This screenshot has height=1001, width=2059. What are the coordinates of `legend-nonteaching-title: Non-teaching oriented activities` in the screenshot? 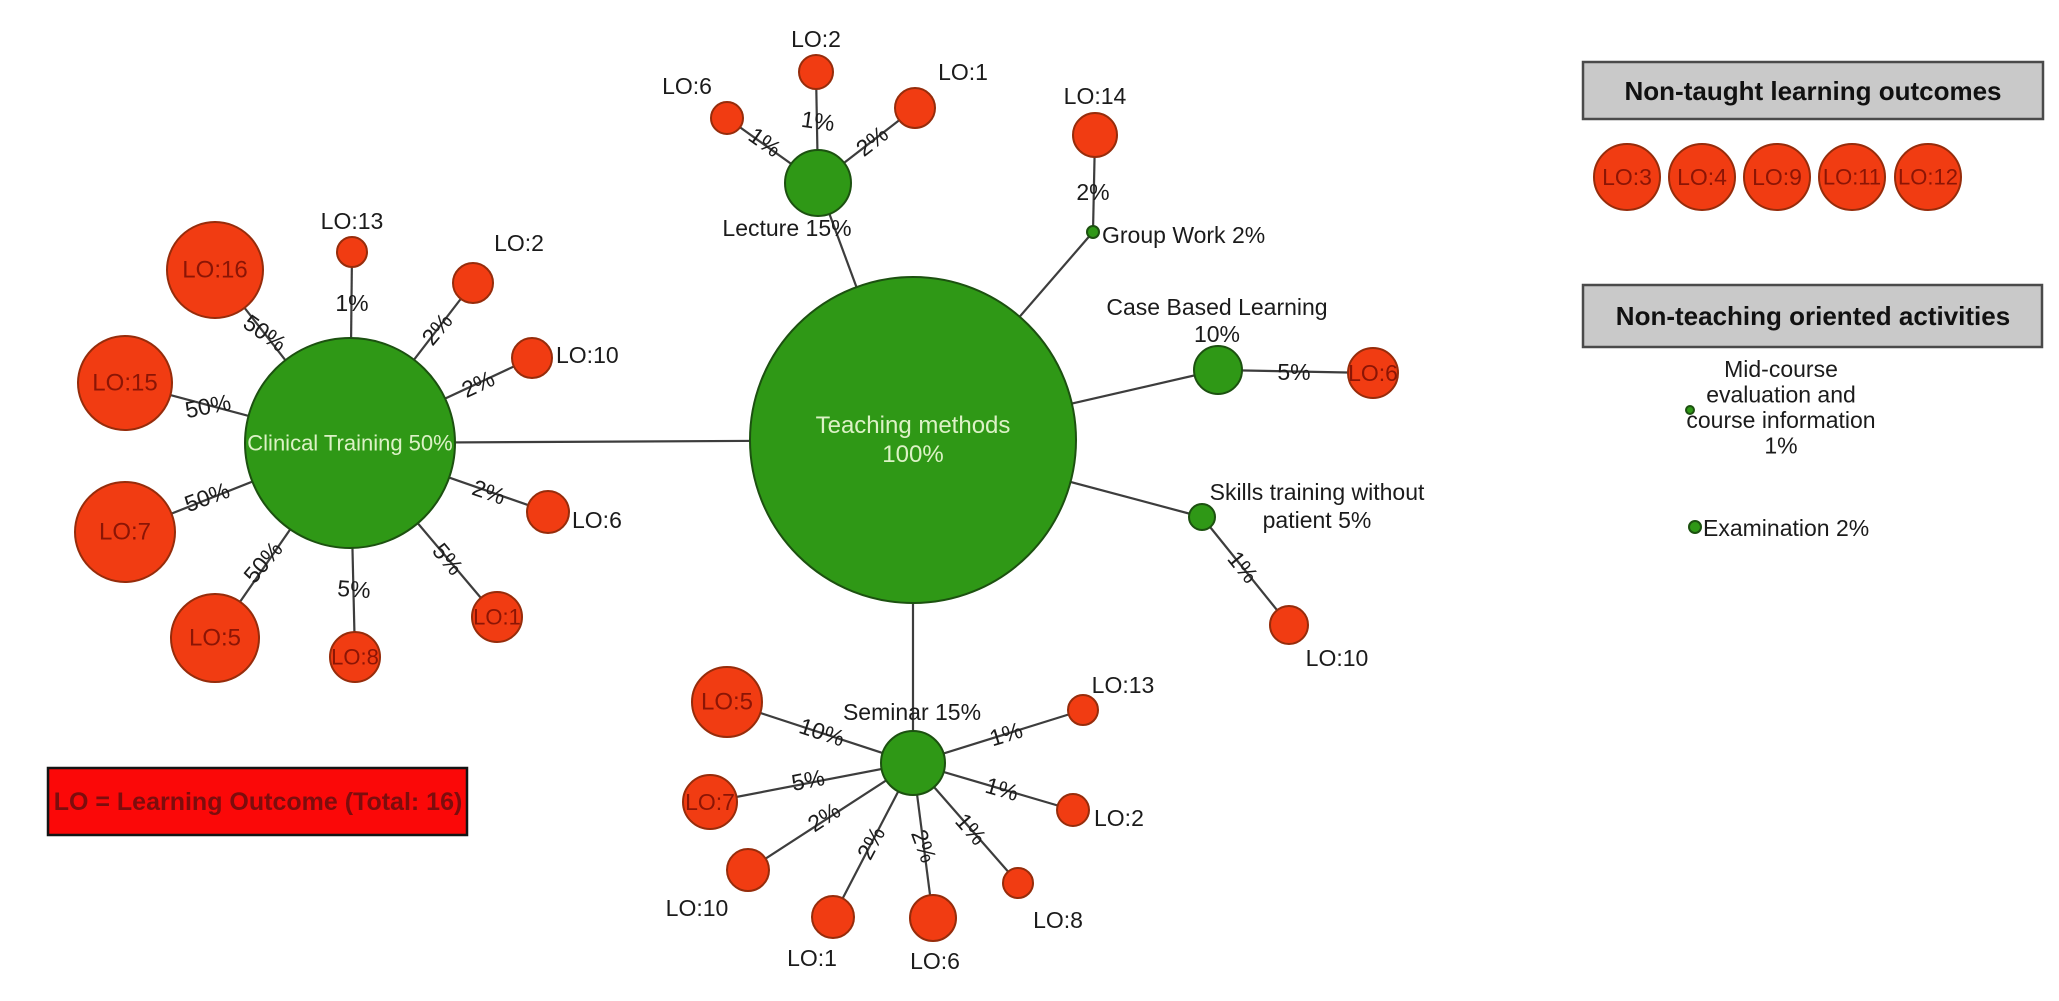 It's located at (1813, 316).